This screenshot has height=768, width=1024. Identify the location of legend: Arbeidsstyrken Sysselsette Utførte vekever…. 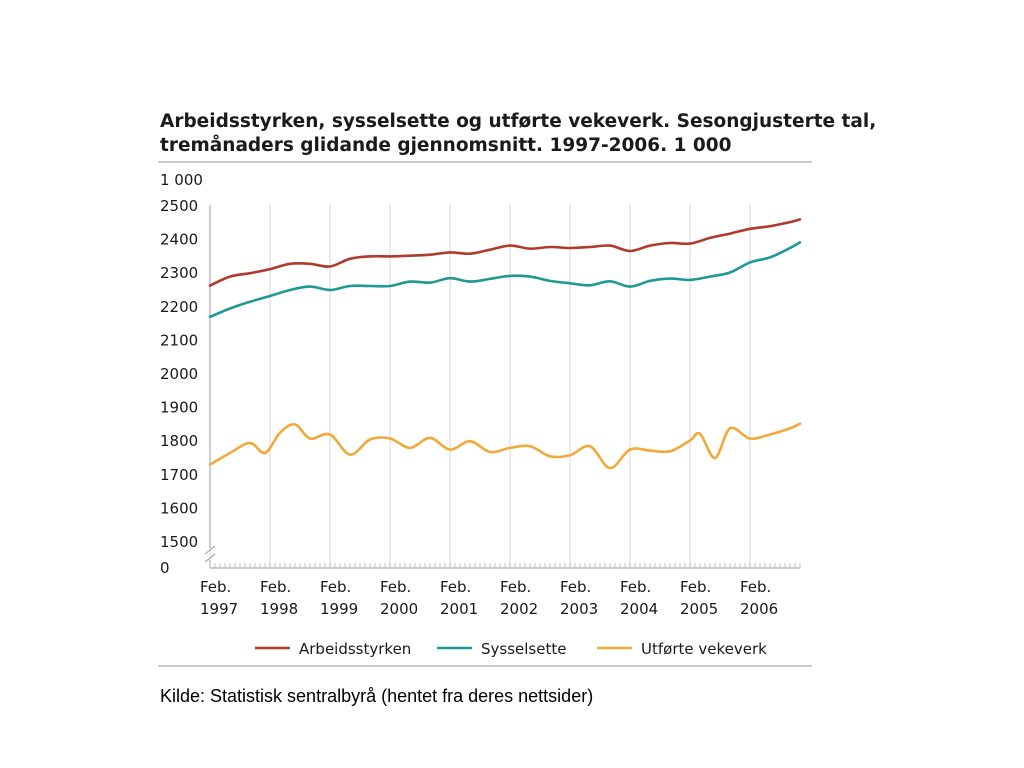
(511, 649).